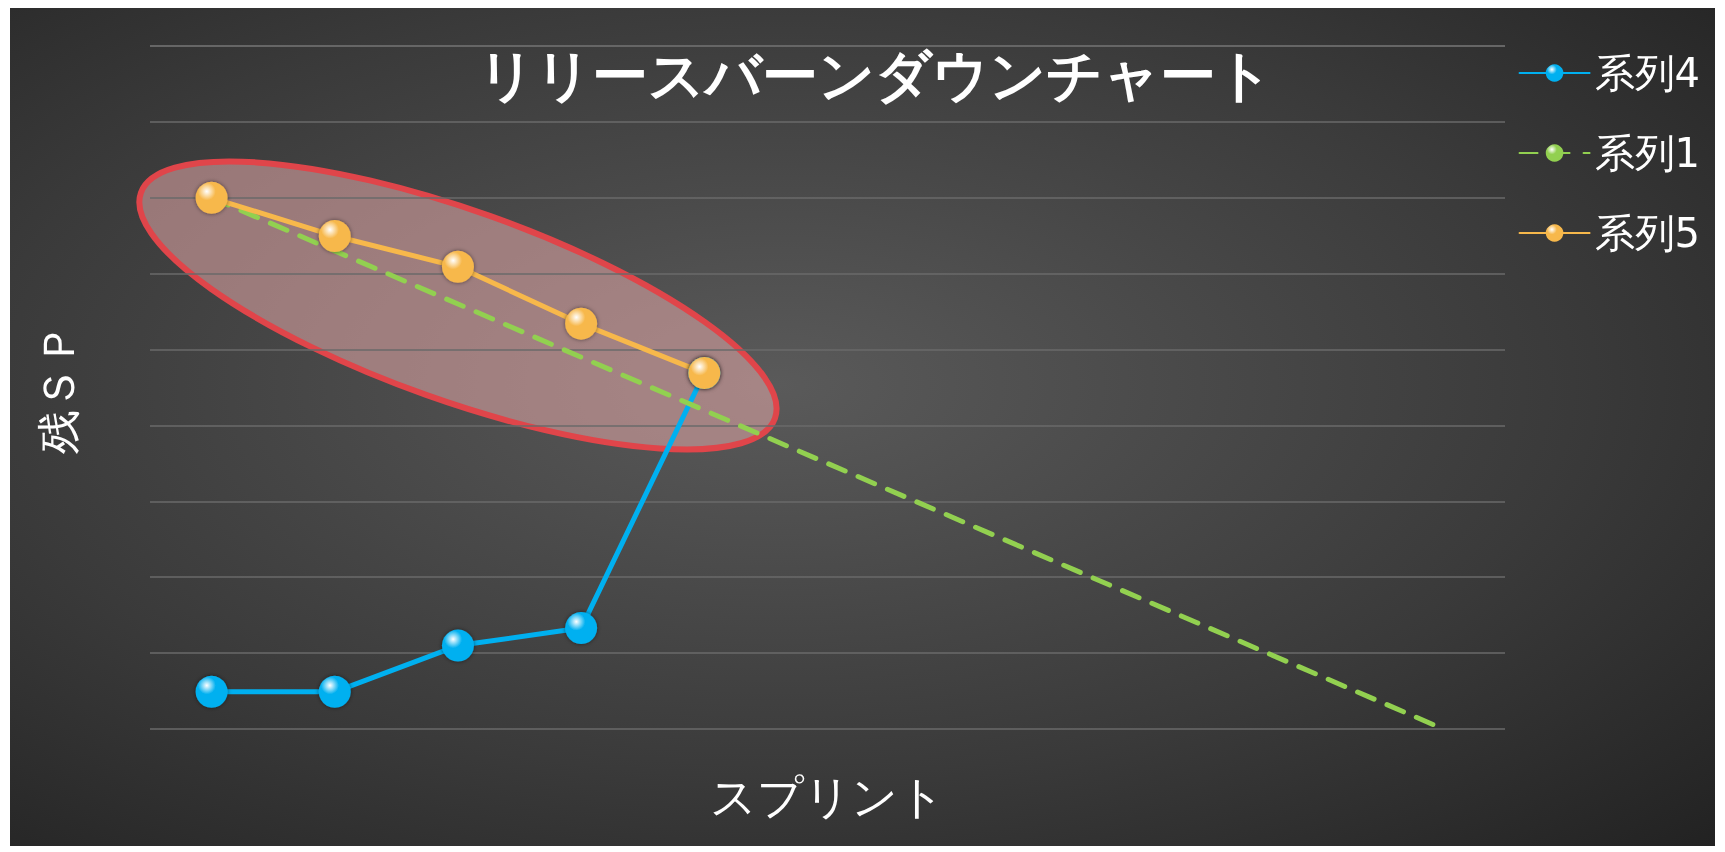 Image resolution: width=1725 pixels, height=852 pixels. What do you see at coordinates (58, 387) in the screenshot?
I see `y-axis-title: 残ＳＰ` at bounding box center [58, 387].